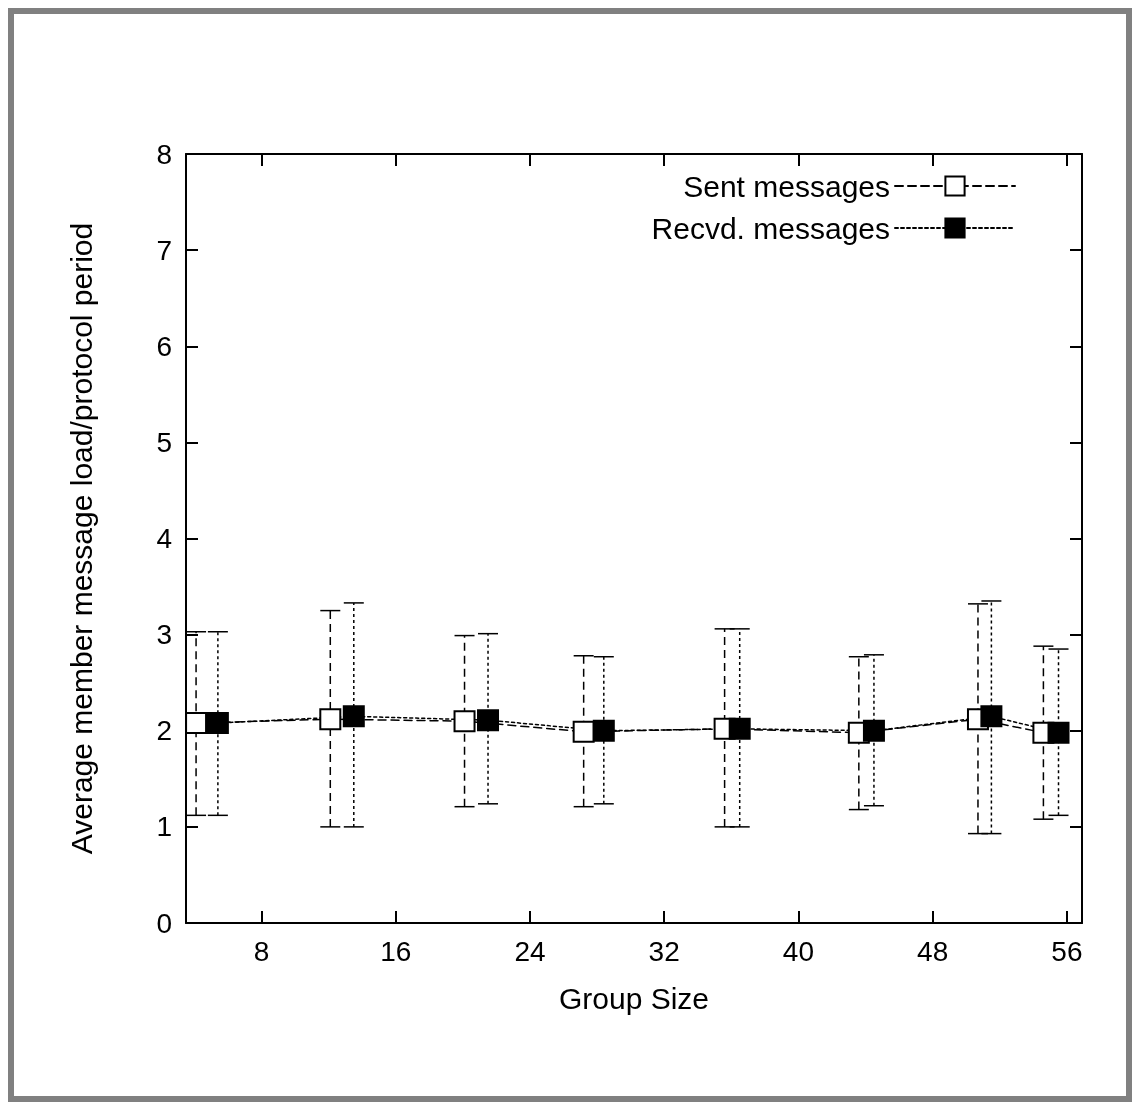 This screenshot has width=1140, height=1110. Describe the element at coordinates (164, 731) in the screenshot. I see `y-tick-label: 2` at that location.